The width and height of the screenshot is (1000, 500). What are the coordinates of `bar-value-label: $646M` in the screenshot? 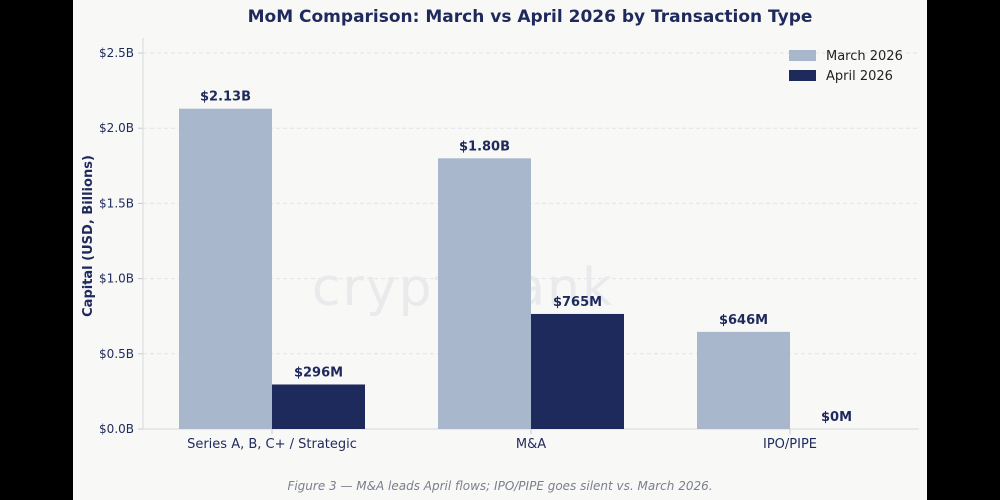 It's located at (743, 320).